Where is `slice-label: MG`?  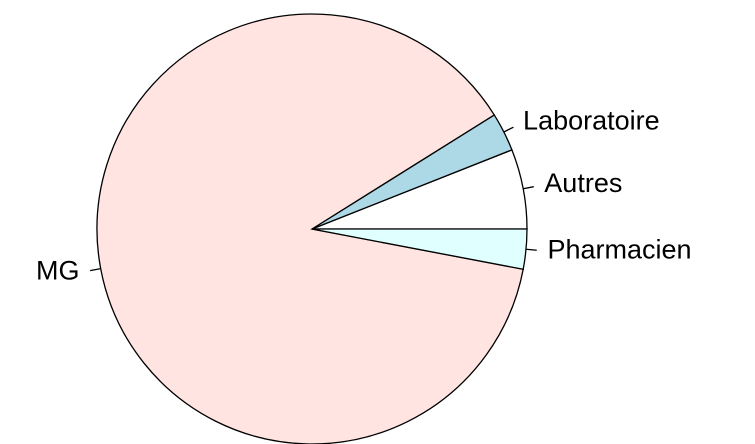 slice-label: MG is located at coordinates (58, 271).